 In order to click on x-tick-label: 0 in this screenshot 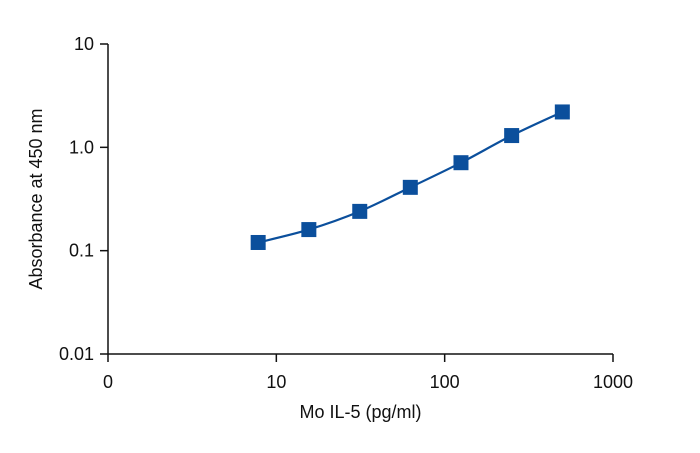, I will do `click(108, 382)`.